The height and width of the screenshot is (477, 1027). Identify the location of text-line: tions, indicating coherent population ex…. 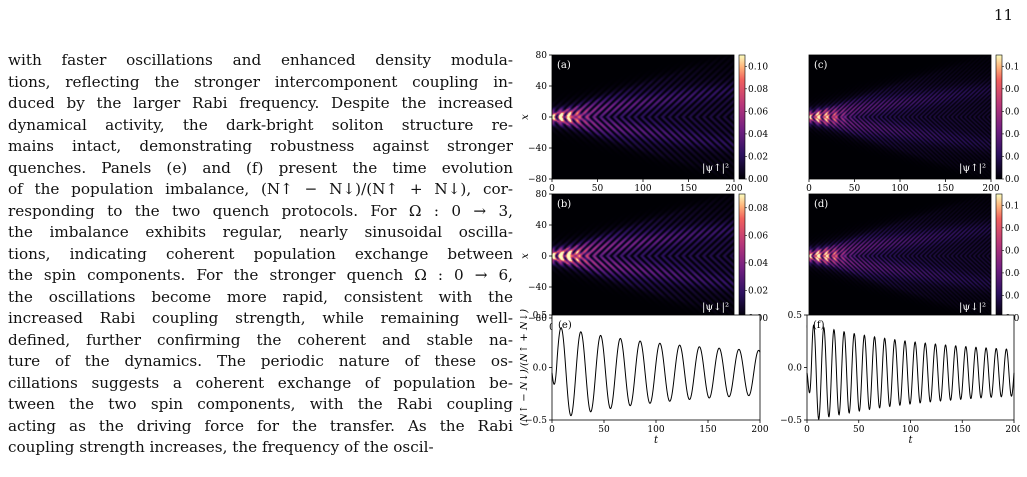
(260, 253).